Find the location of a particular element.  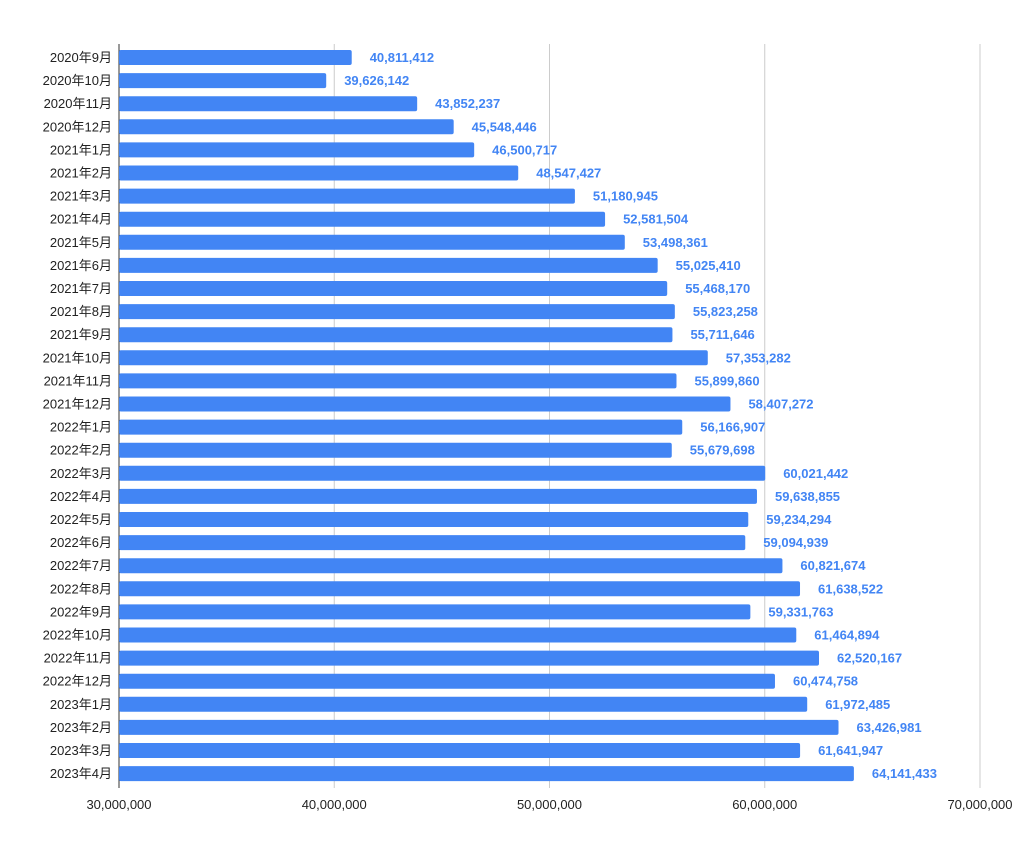

data-label: 55,711,646 is located at coordinates (722, 334).